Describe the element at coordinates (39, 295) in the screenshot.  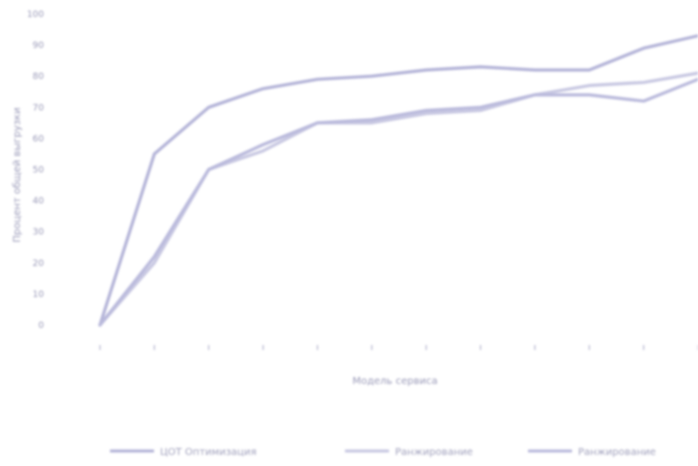
I see `y-tick-label: 10` at that location.